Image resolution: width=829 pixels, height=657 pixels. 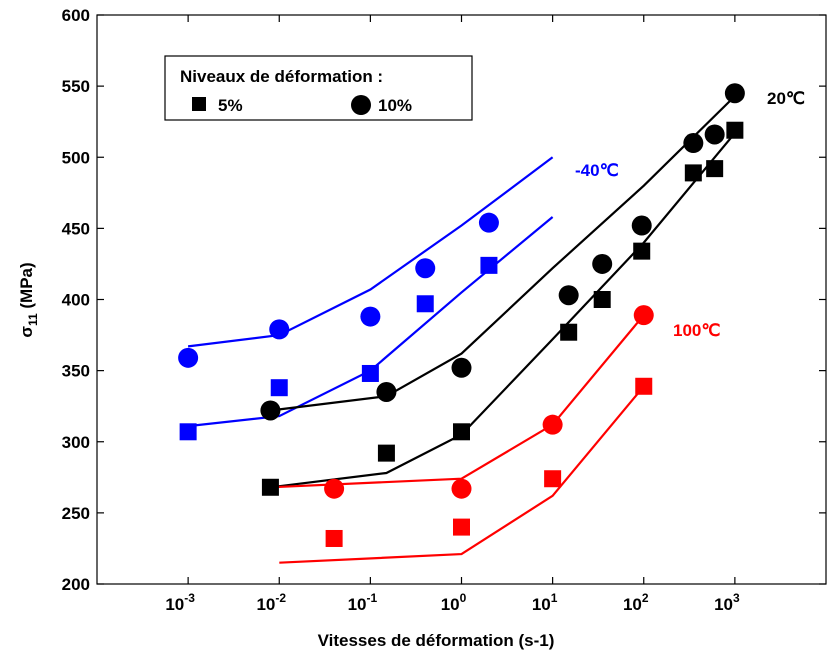 I want to click on y-tick-label: 350, so click(x=76, y=371).